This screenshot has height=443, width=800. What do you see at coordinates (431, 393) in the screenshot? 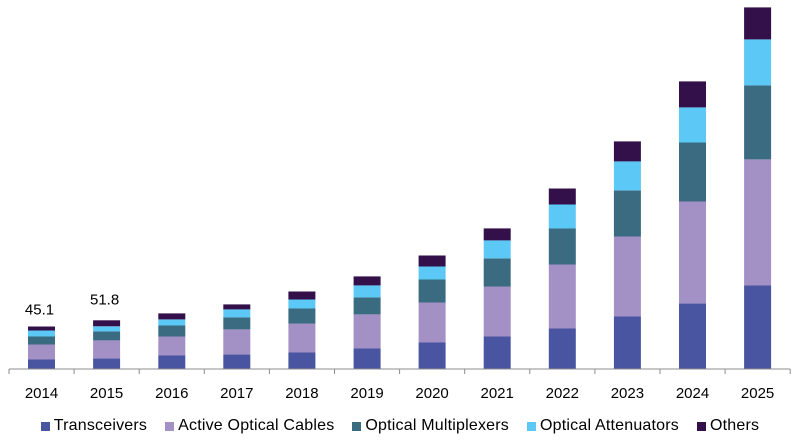
I see `x-tick-label: 2020` at bounding box center [431, 393].